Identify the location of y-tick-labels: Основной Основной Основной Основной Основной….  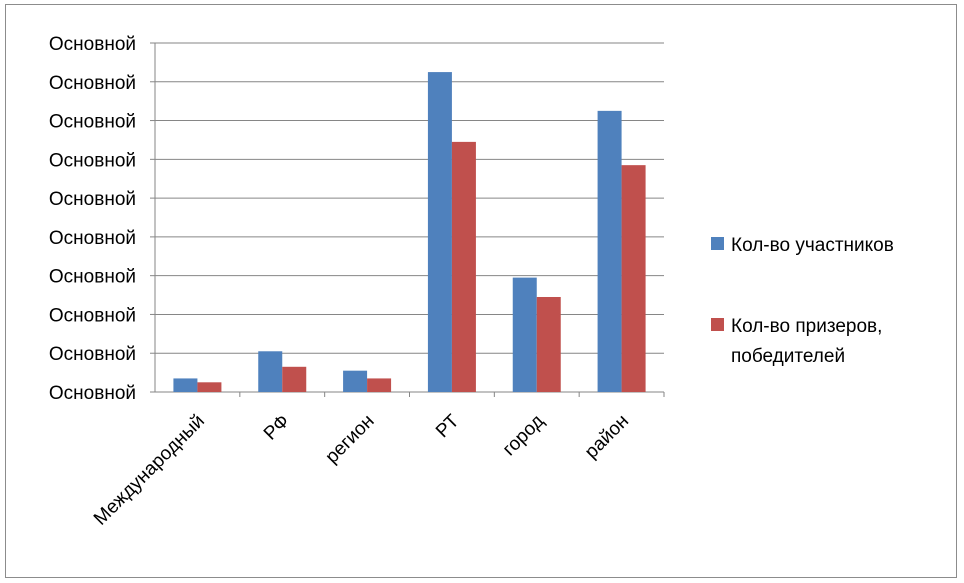
(92, 219).